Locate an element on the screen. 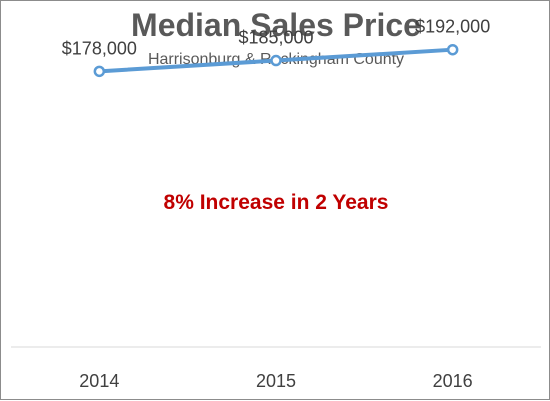 This screenshot has width=550, height=401. chart-annotation: 8% Increase in 2 Years is located at coordinates (276, 202).